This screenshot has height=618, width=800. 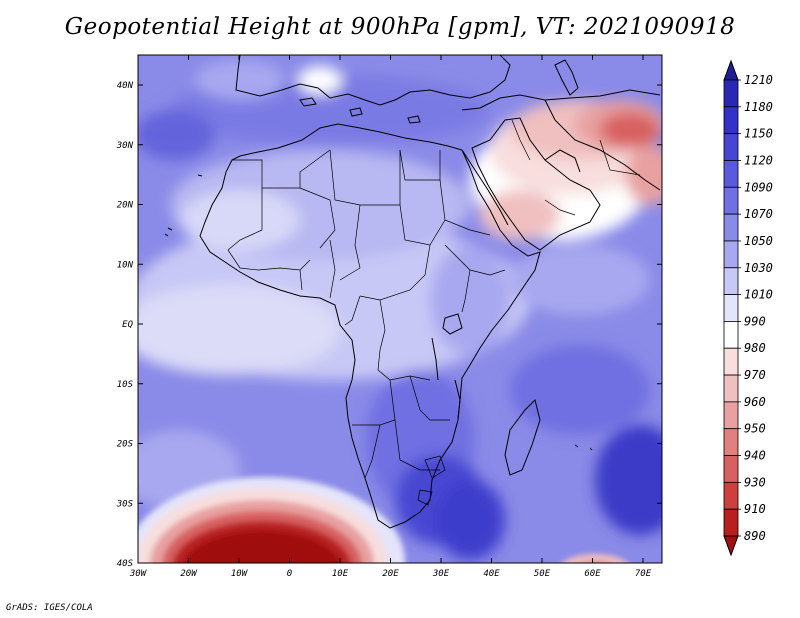 I want to click on lon-label: 10W, so click(x=240, y=574).